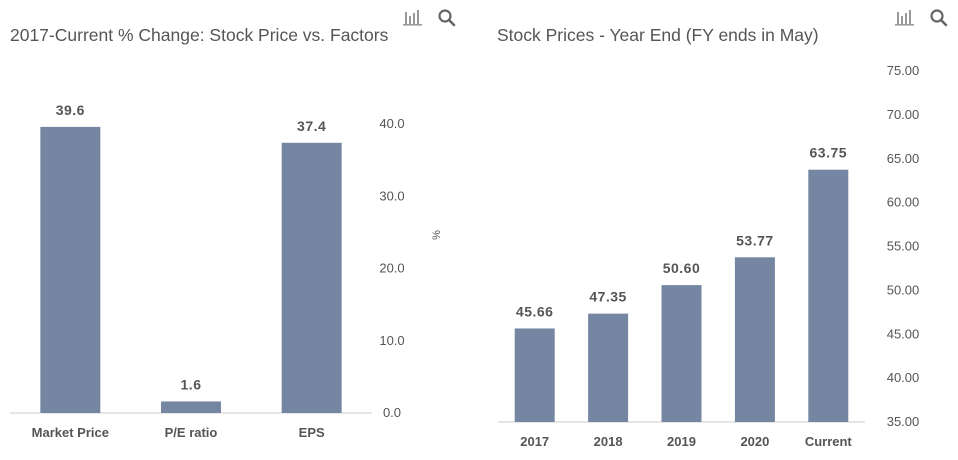 The height and width of the screenshot is (460, 958). I want to click on y-tick-label: 75.00, so click(903, 70).